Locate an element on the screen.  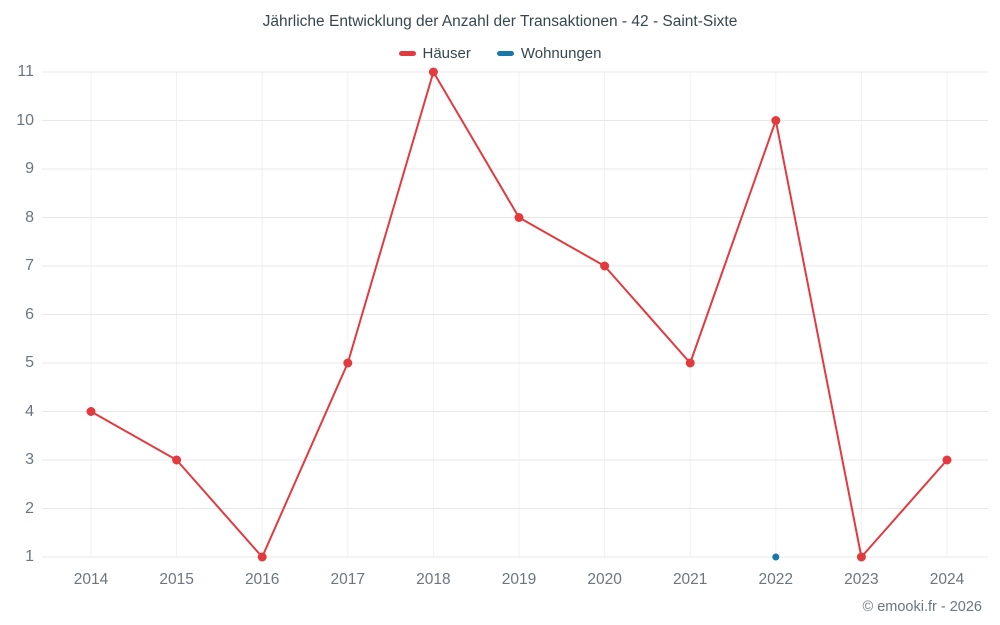
data-point-häuser-2014 is located at coordinates (91, 411).